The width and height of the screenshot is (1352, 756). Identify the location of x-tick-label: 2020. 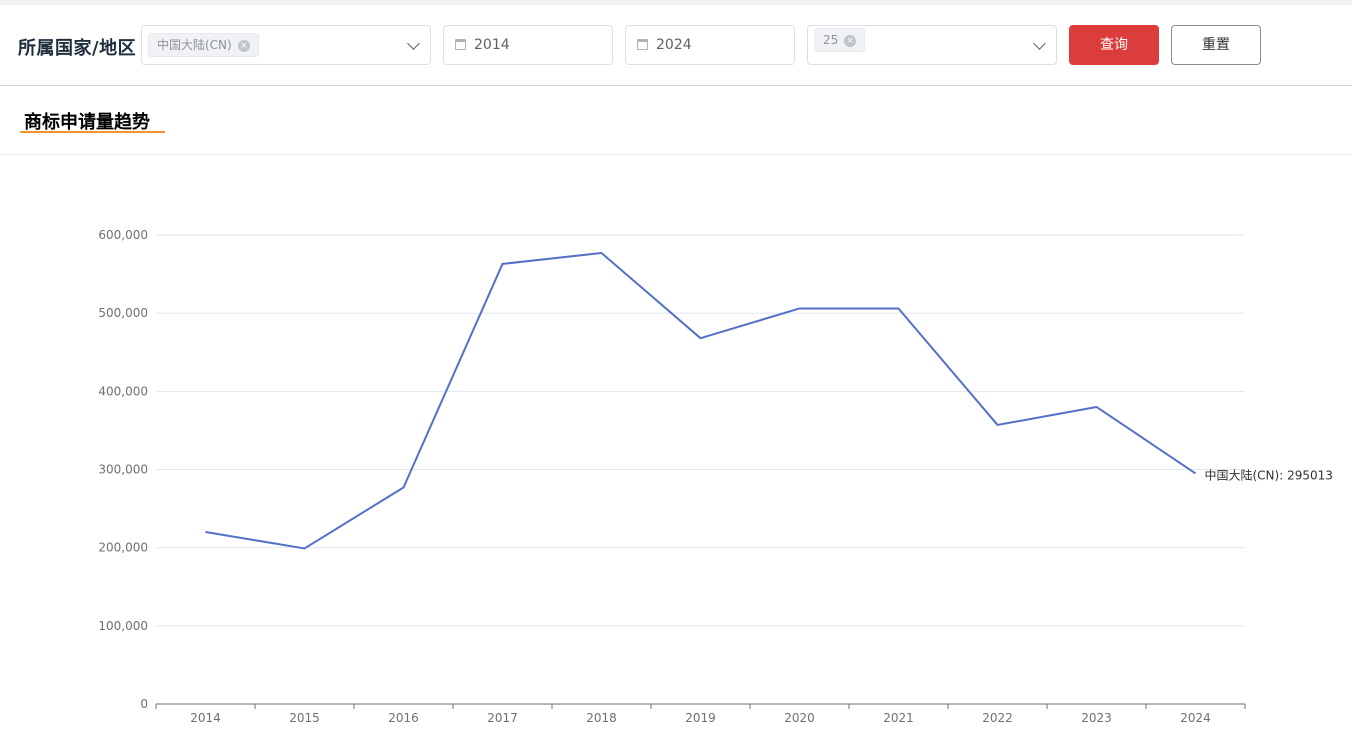
(799, 718).